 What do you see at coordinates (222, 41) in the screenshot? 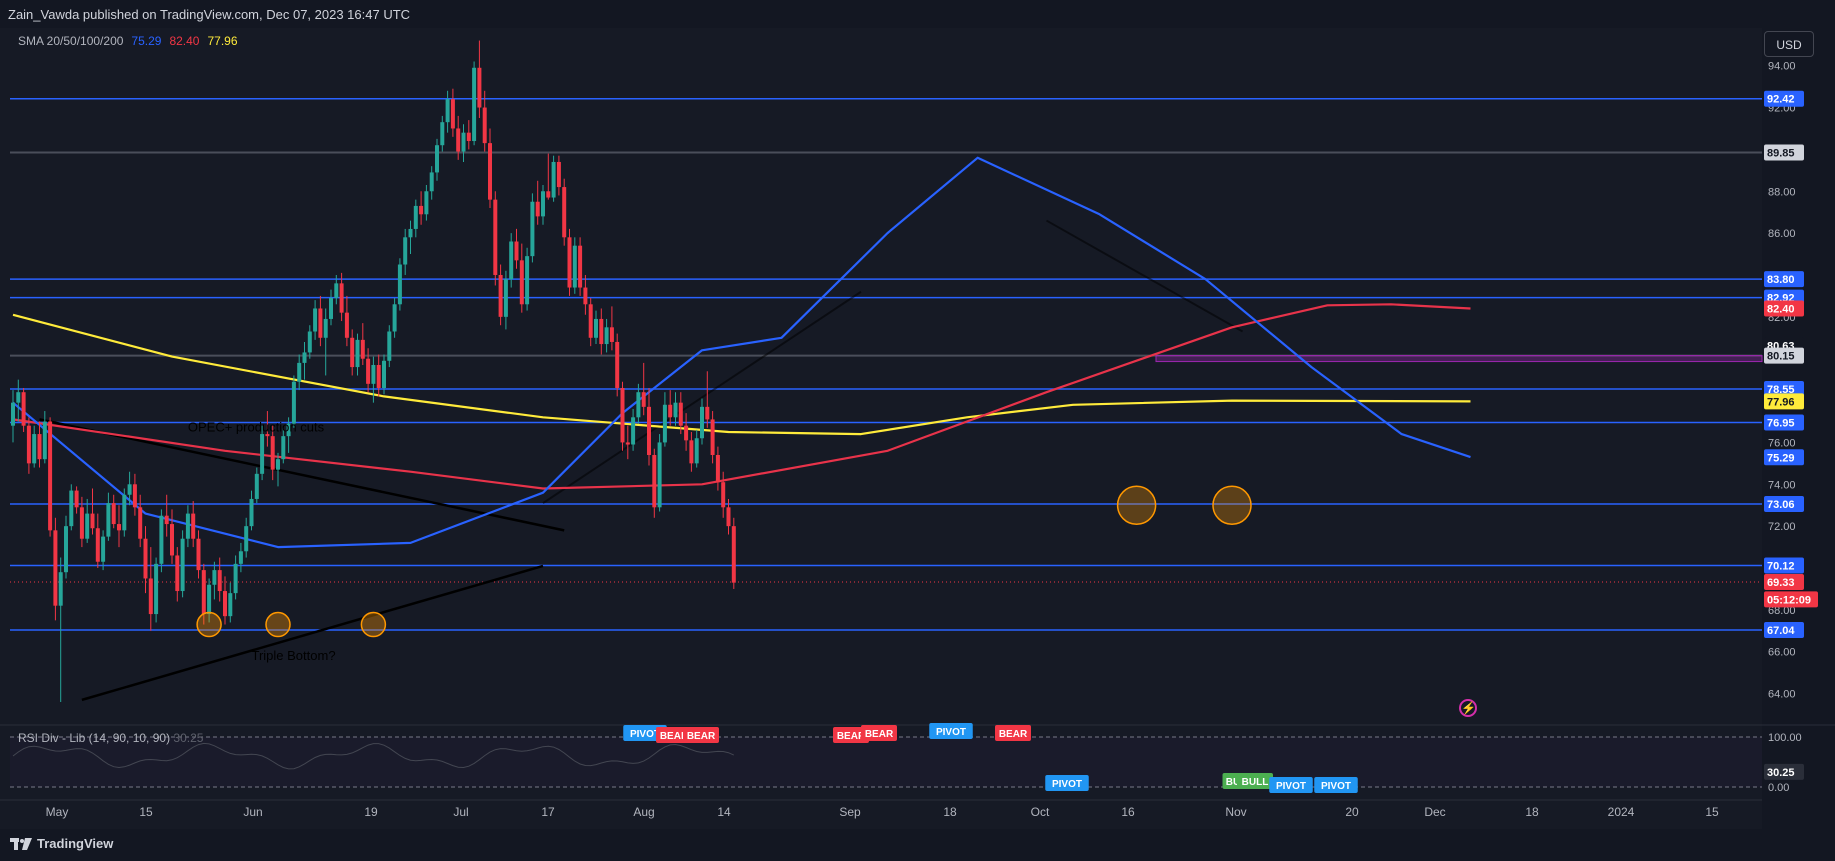
I see `sma-value-yellow: 77.96` at bounding box center [222, 41].